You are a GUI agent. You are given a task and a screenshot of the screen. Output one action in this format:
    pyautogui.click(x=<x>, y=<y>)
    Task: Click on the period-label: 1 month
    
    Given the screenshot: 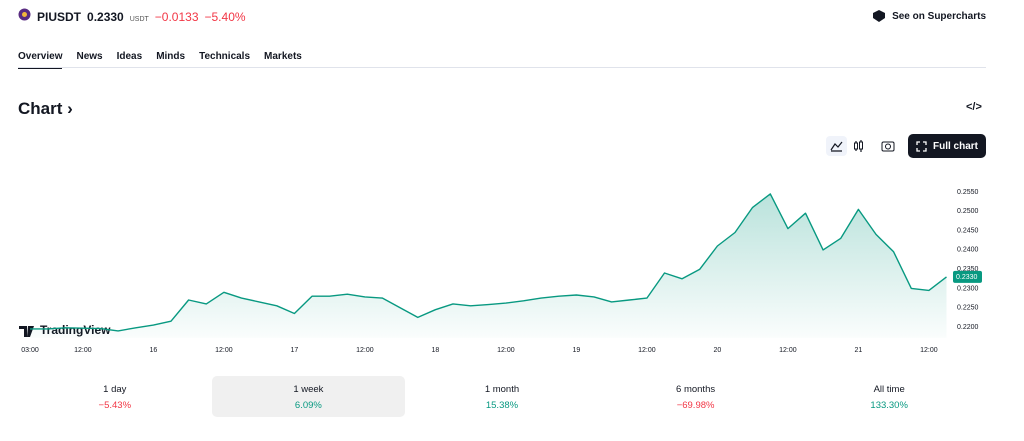 What is the action you would take?
    pyautogui.click(x=502, y=389)
    